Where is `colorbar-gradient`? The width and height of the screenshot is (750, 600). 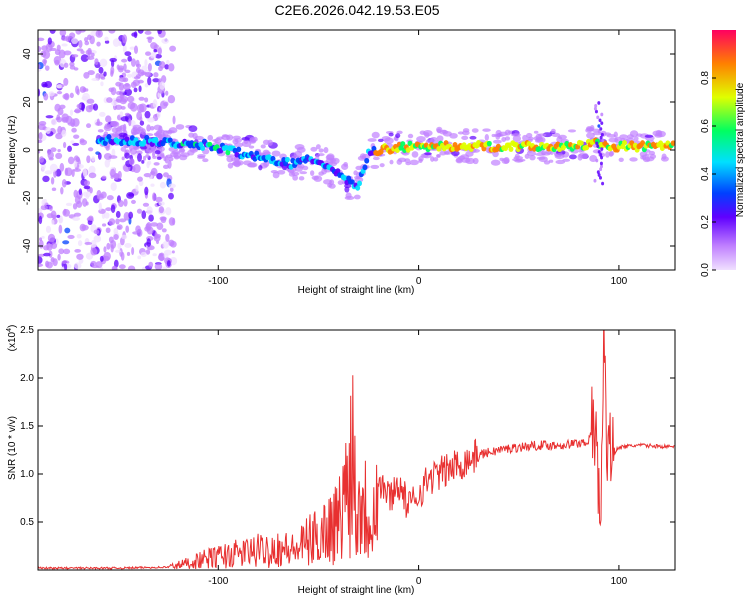
colorbar-gradient is located at coordinates (724, 150).